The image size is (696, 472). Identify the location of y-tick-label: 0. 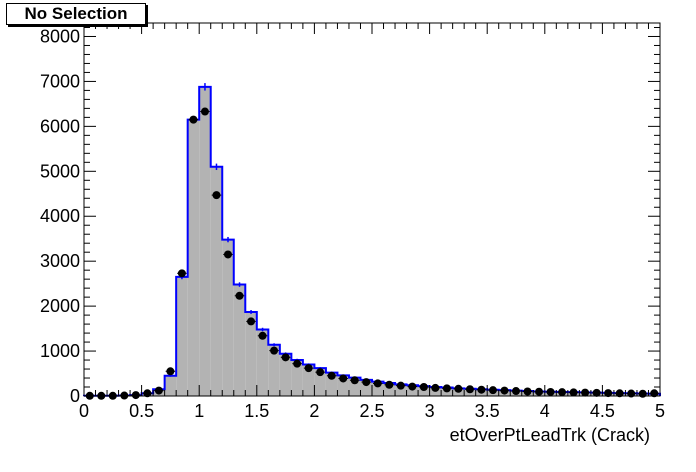
(75, 396).